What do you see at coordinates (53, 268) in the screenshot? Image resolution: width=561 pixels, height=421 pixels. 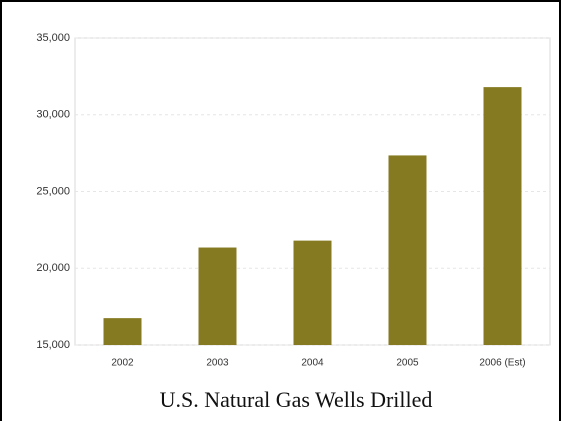 I see `y-tick-label: 20,000` at bounding box center [53, 268].